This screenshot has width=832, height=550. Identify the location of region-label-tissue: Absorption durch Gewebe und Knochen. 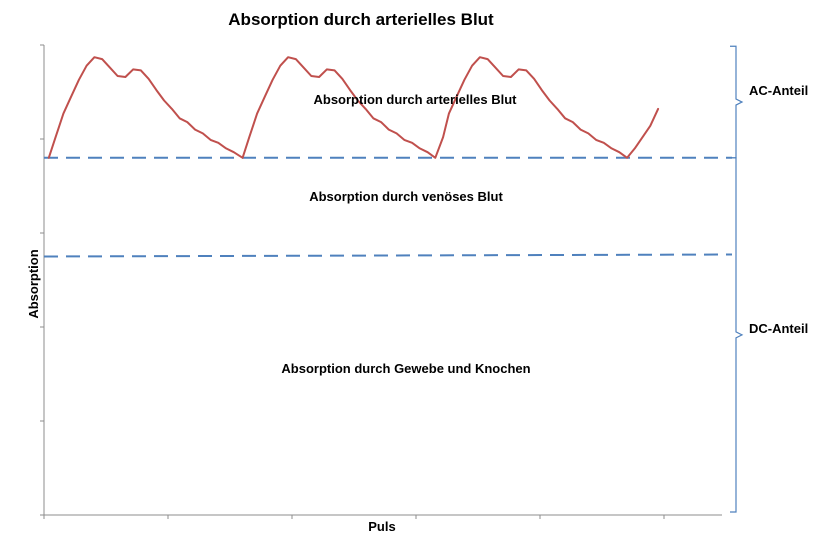
(405, 368).